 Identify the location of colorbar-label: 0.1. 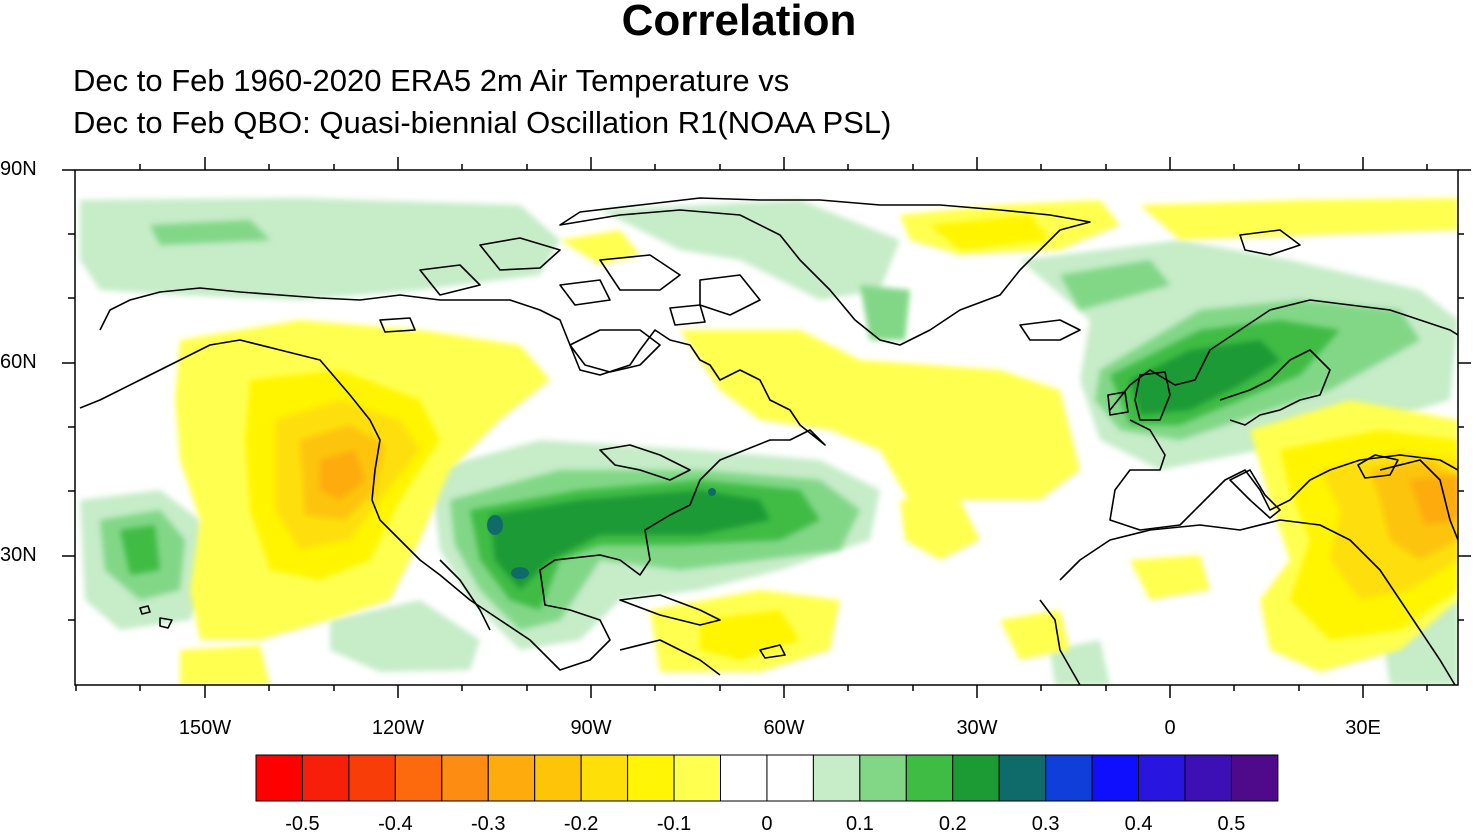
(859, 824).